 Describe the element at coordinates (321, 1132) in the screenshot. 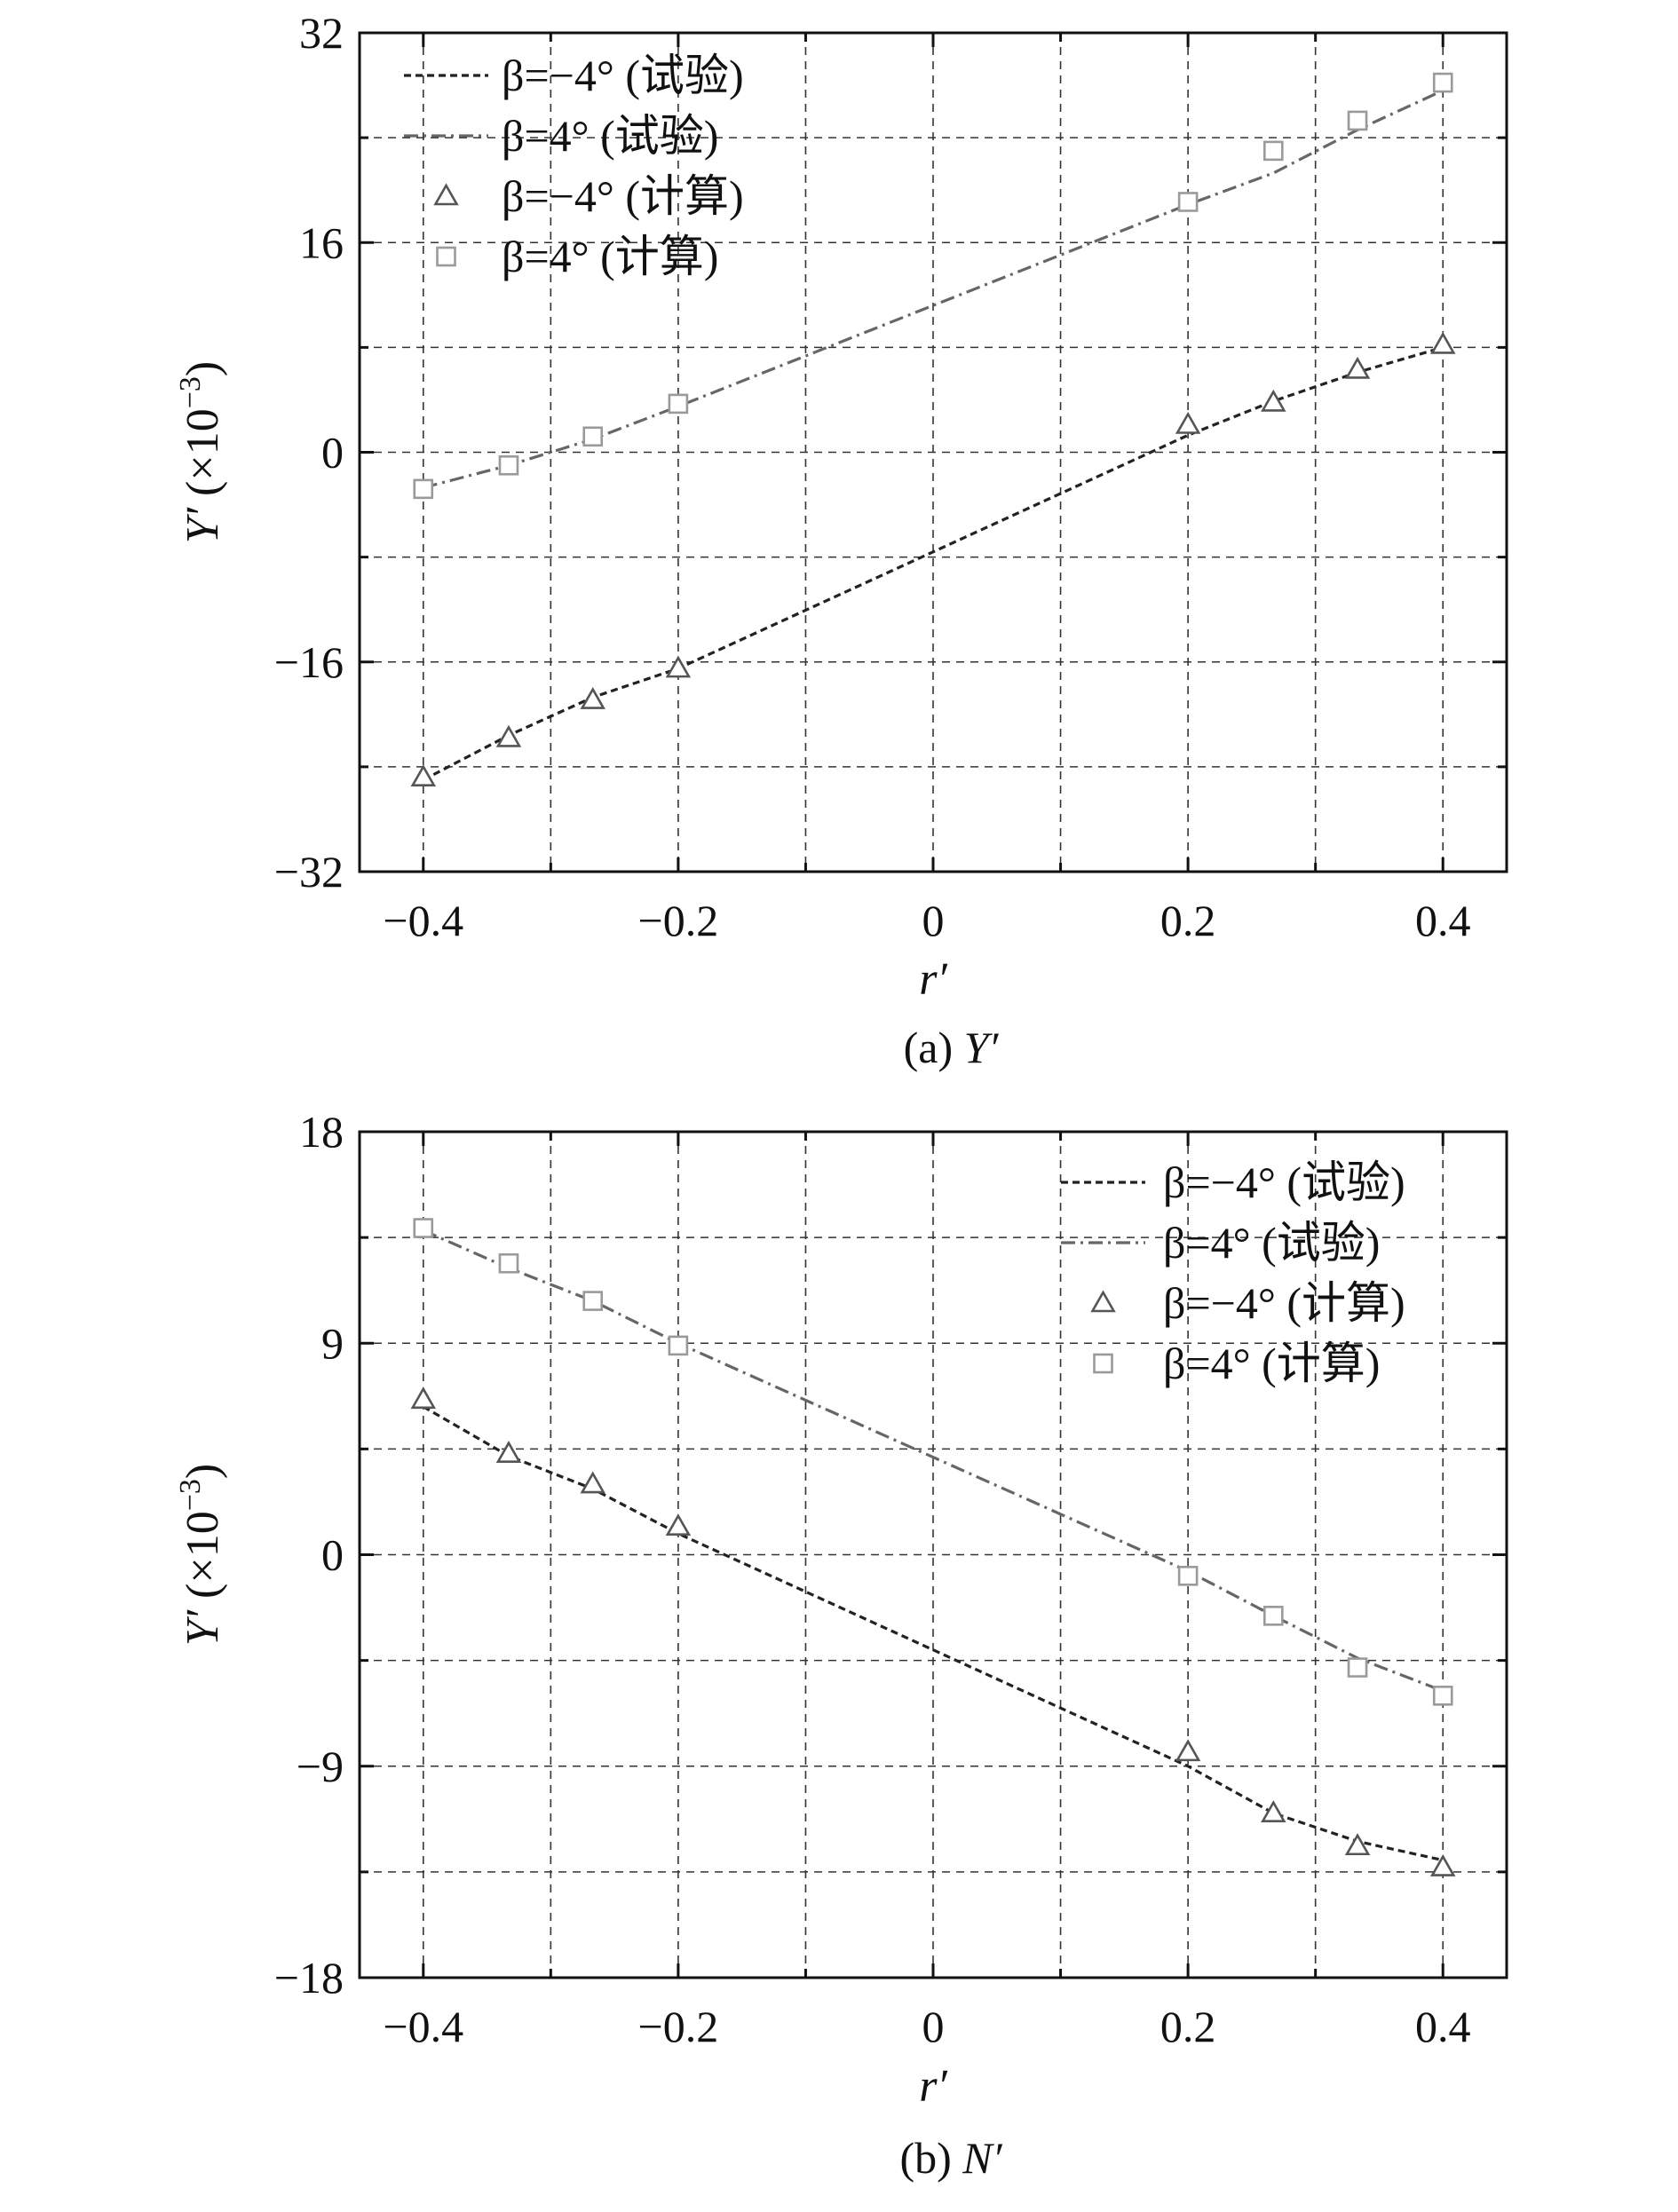

I see `y-tick-label: 18` at that location.